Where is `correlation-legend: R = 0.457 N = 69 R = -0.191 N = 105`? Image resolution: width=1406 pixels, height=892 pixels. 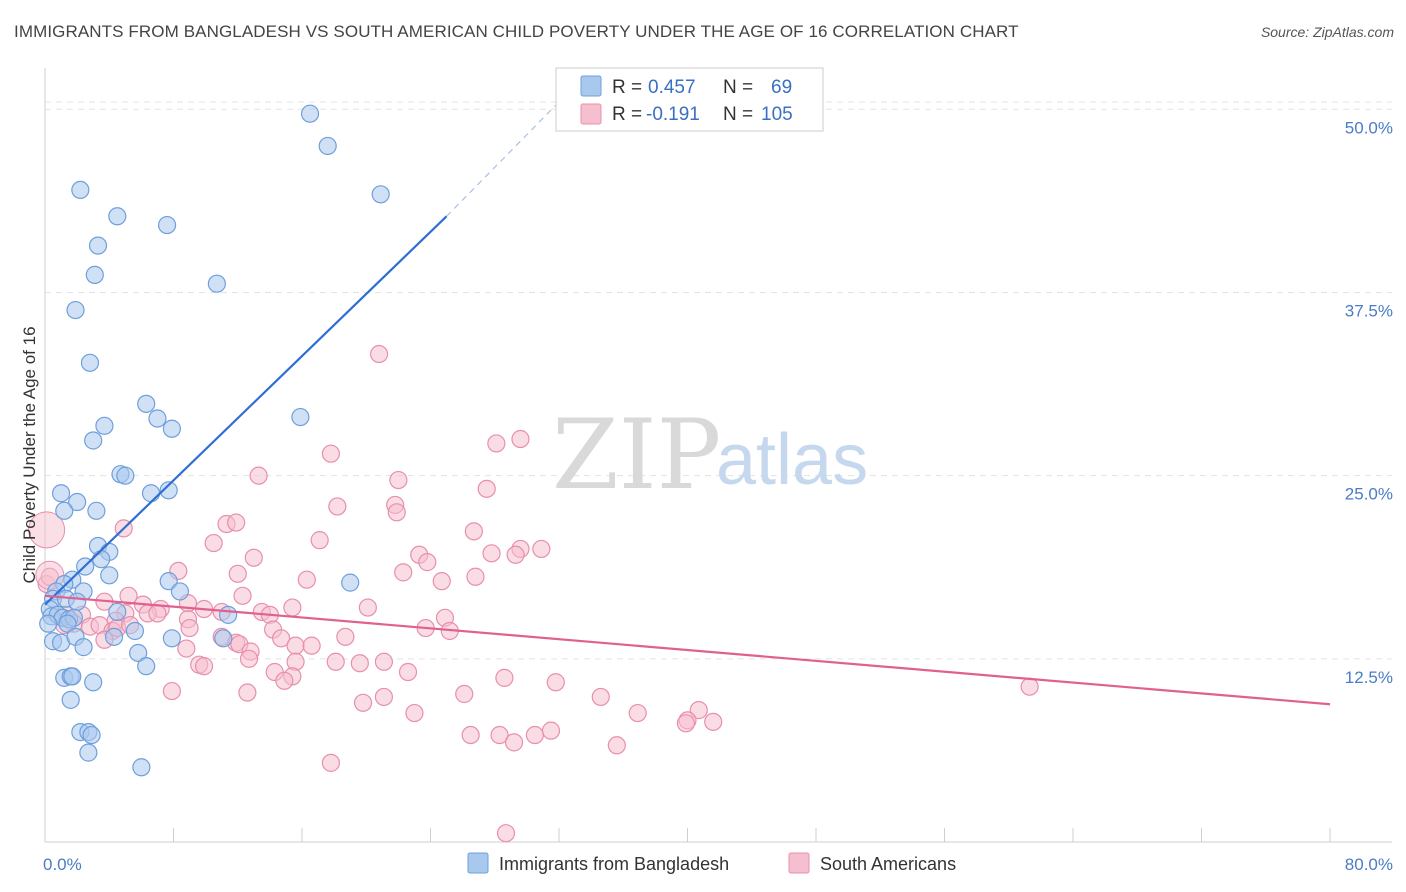 correlation-legend: R = 0.457 N = 69 R = -0.191 N = 105 is located at coordinates (689, 99).